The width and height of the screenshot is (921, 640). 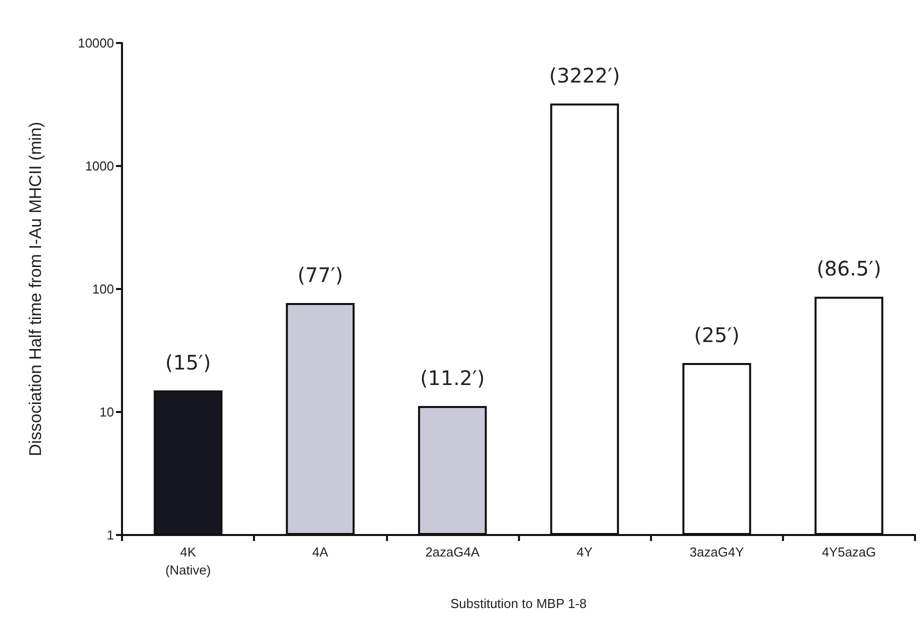 What do you see at coordinates (320, 274) in the screenshot?
I see `data-label: (77′)` at bounding box center [320, 274].